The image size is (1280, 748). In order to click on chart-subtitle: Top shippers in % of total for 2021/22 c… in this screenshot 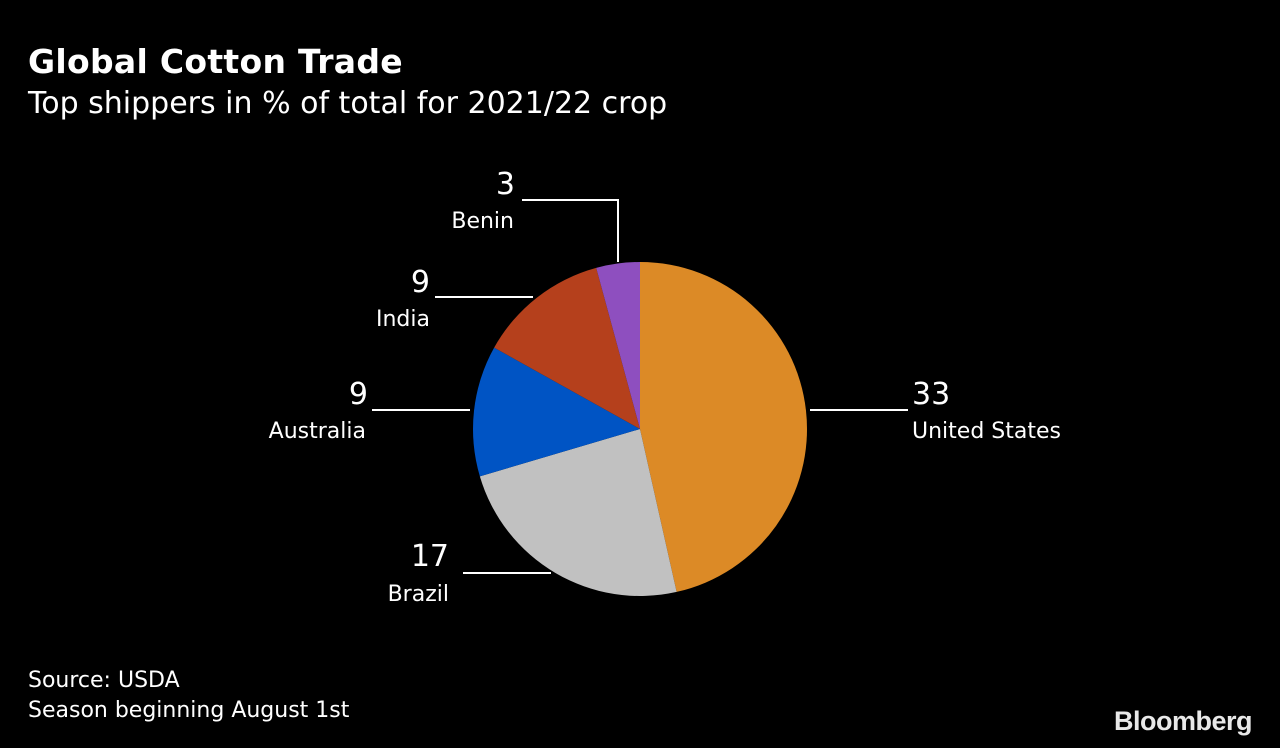, I will do `click(348, 103)`.